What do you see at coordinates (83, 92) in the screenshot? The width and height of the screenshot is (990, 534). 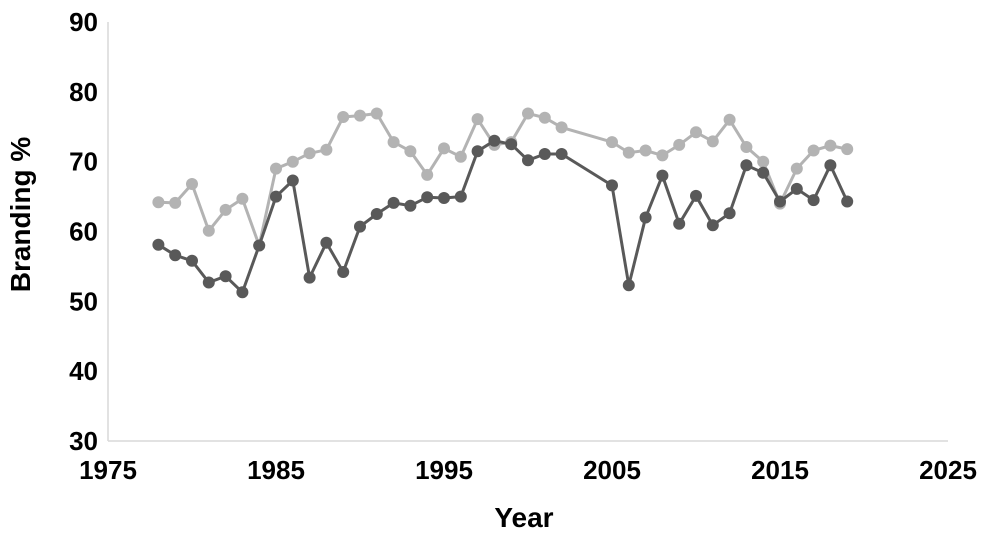 I see `y-tick-label: 80` at bounding box center [83, 92].